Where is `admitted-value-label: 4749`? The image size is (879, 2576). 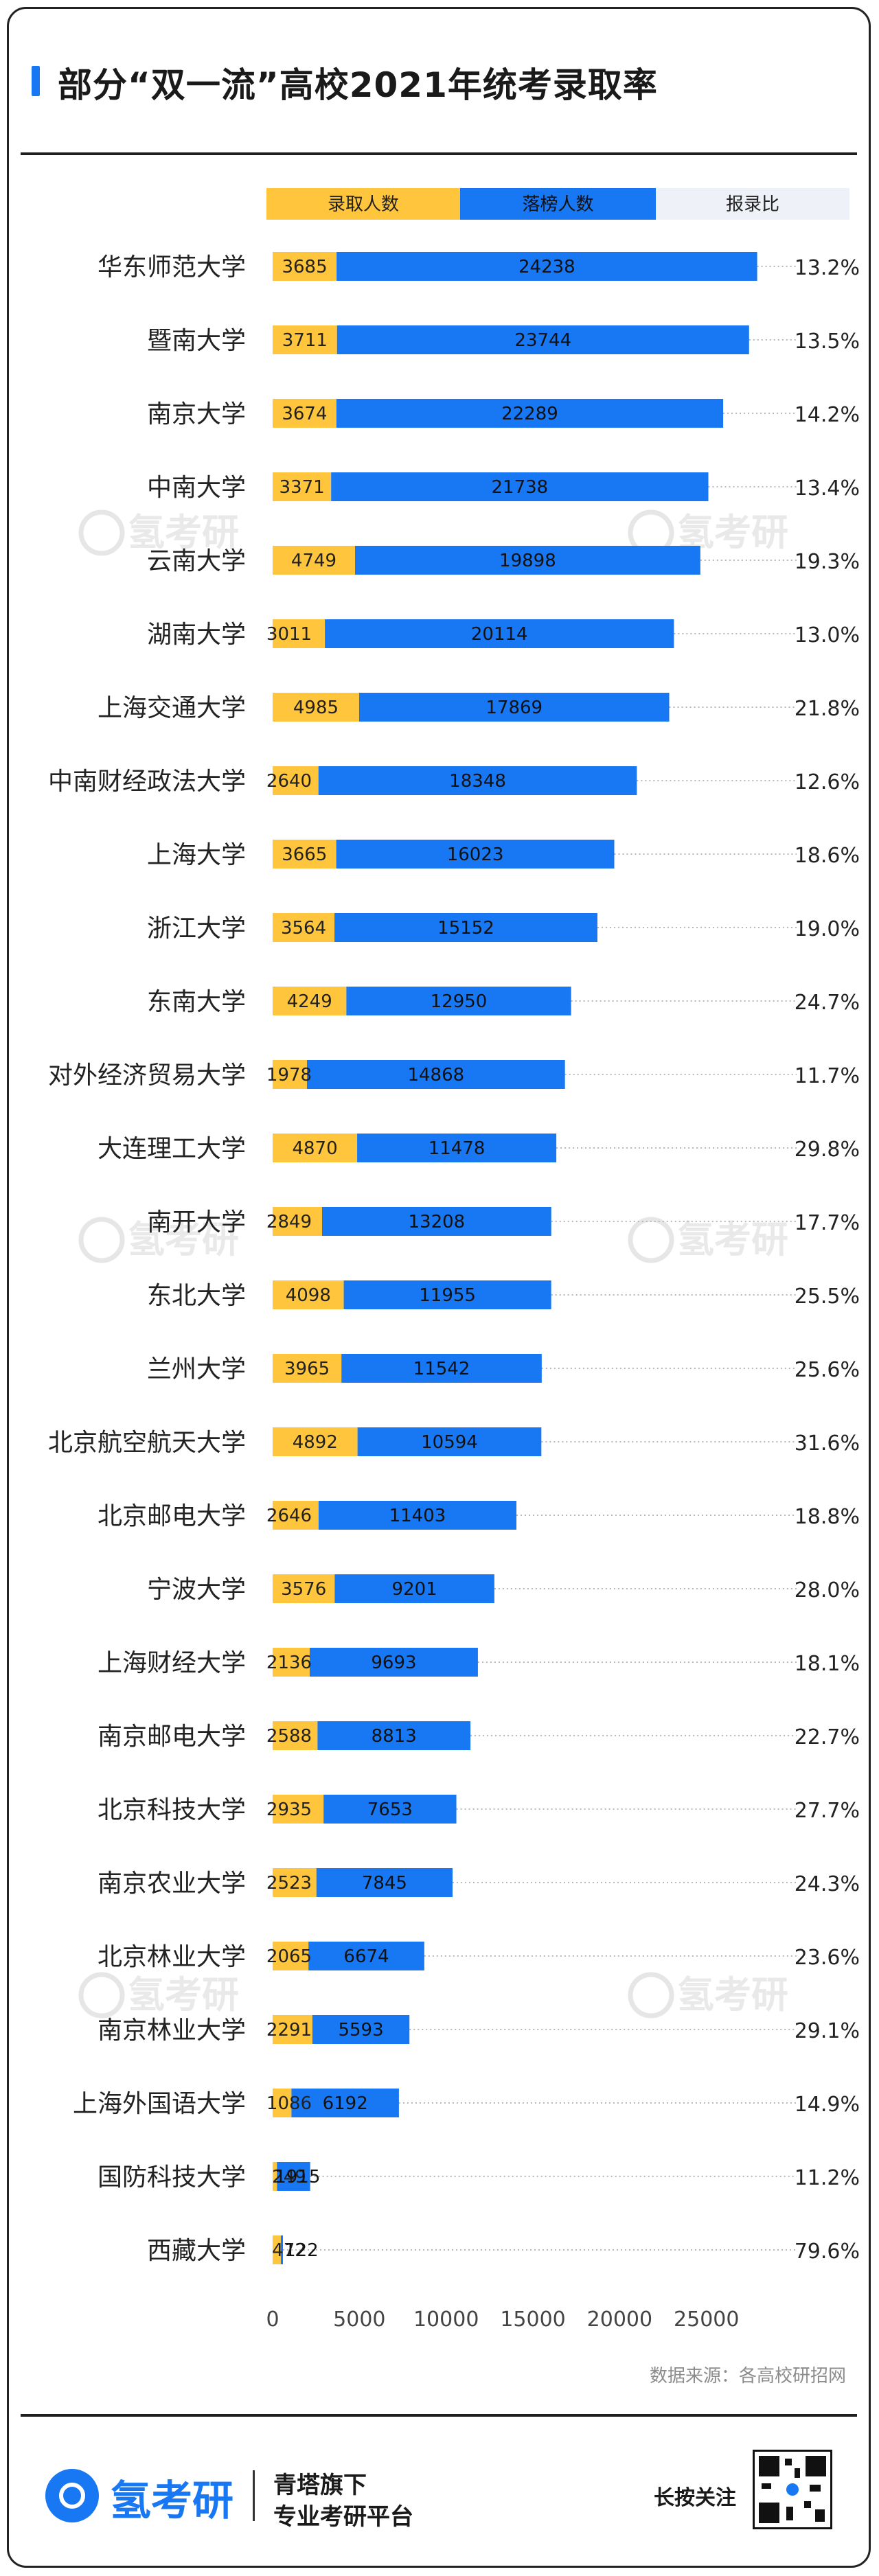
admitted-value-label: 4749 is located at coordinates (313, 561).